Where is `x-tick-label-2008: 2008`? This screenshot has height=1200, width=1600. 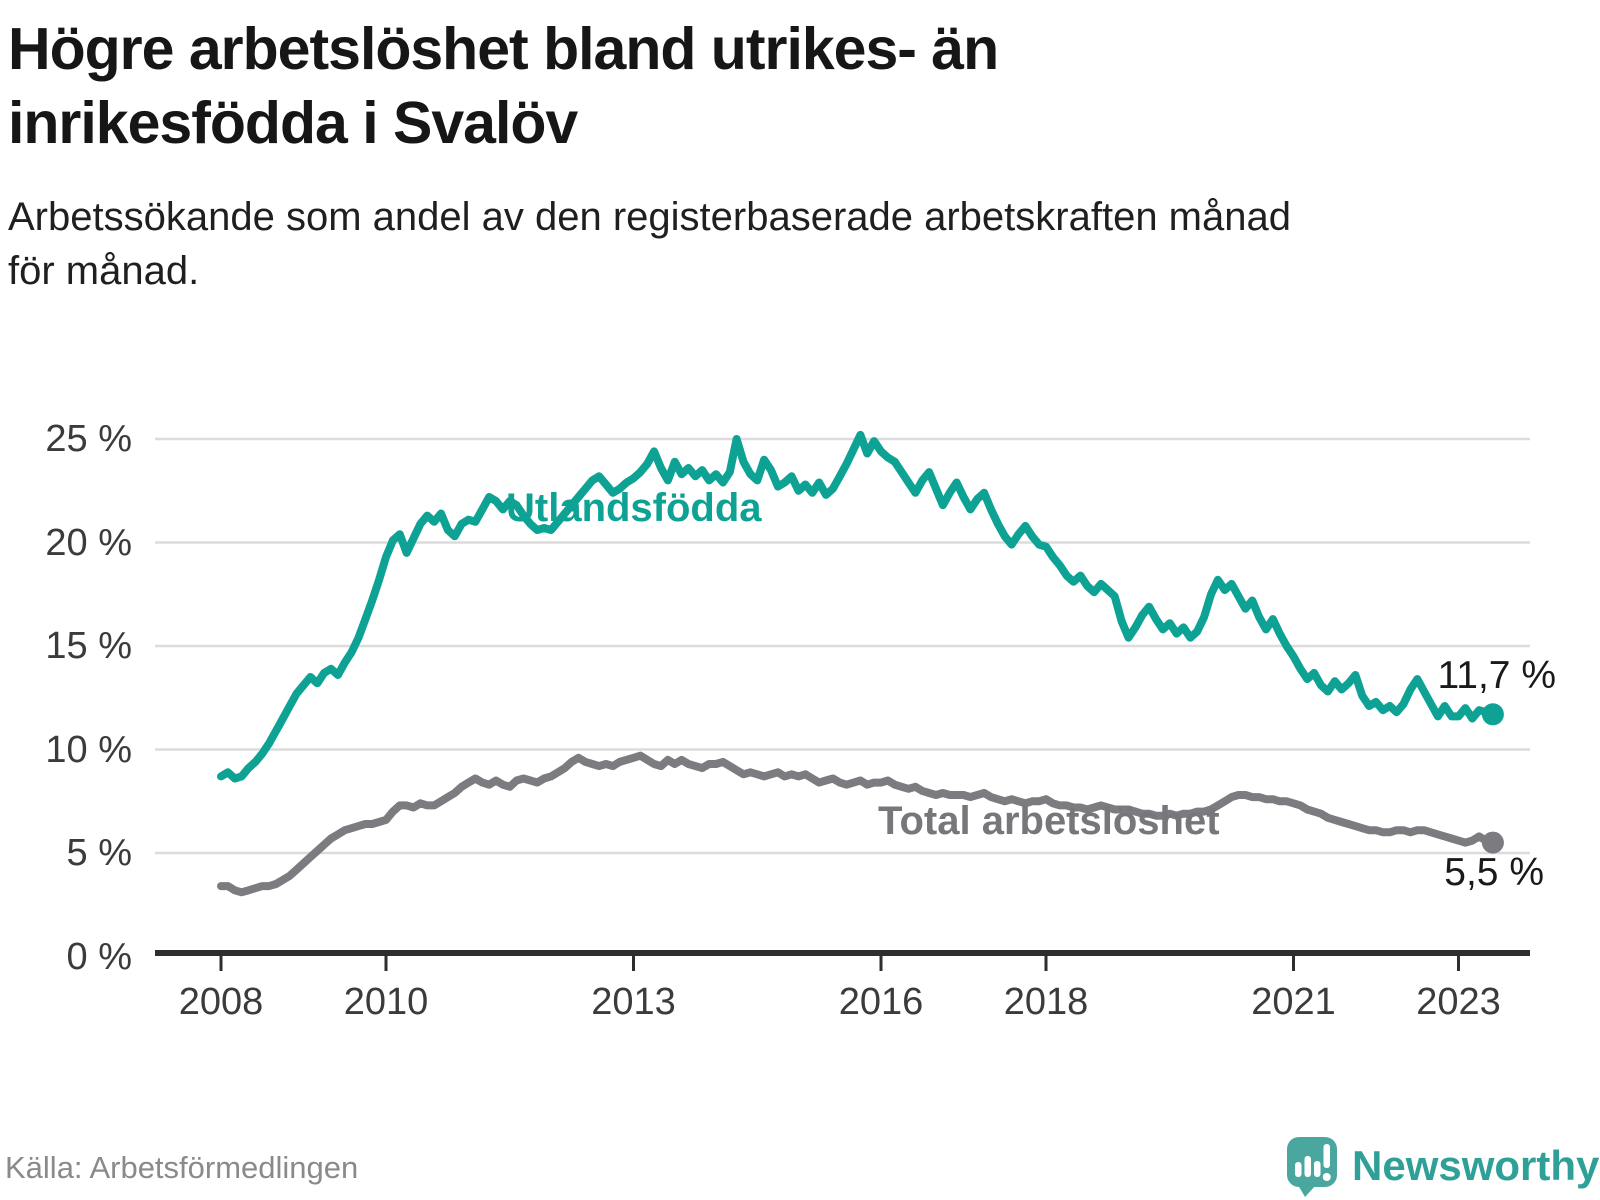
x-tick-label-2008: 2008 is located at coordinates (221, 1002).